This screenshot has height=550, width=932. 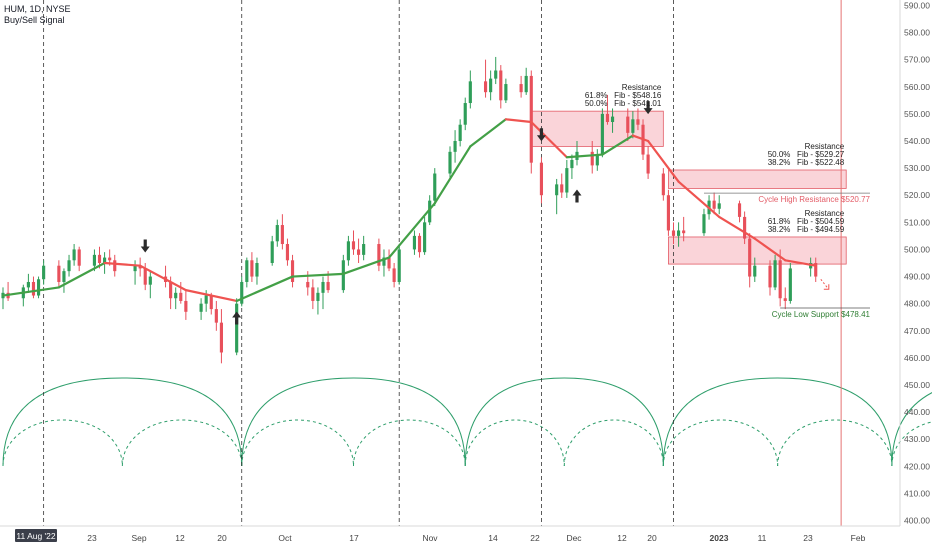 I want to click on price-tick-label: 590.00, so click(x=917, y=5).